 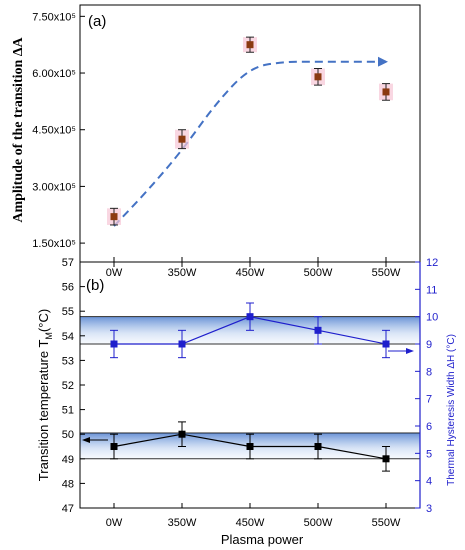 What do you see at coordinates (43, 411) in the screenshot?
I see `panel-b-y-axis-label-main: Transition temperature T` at bounding box center [43, 411].